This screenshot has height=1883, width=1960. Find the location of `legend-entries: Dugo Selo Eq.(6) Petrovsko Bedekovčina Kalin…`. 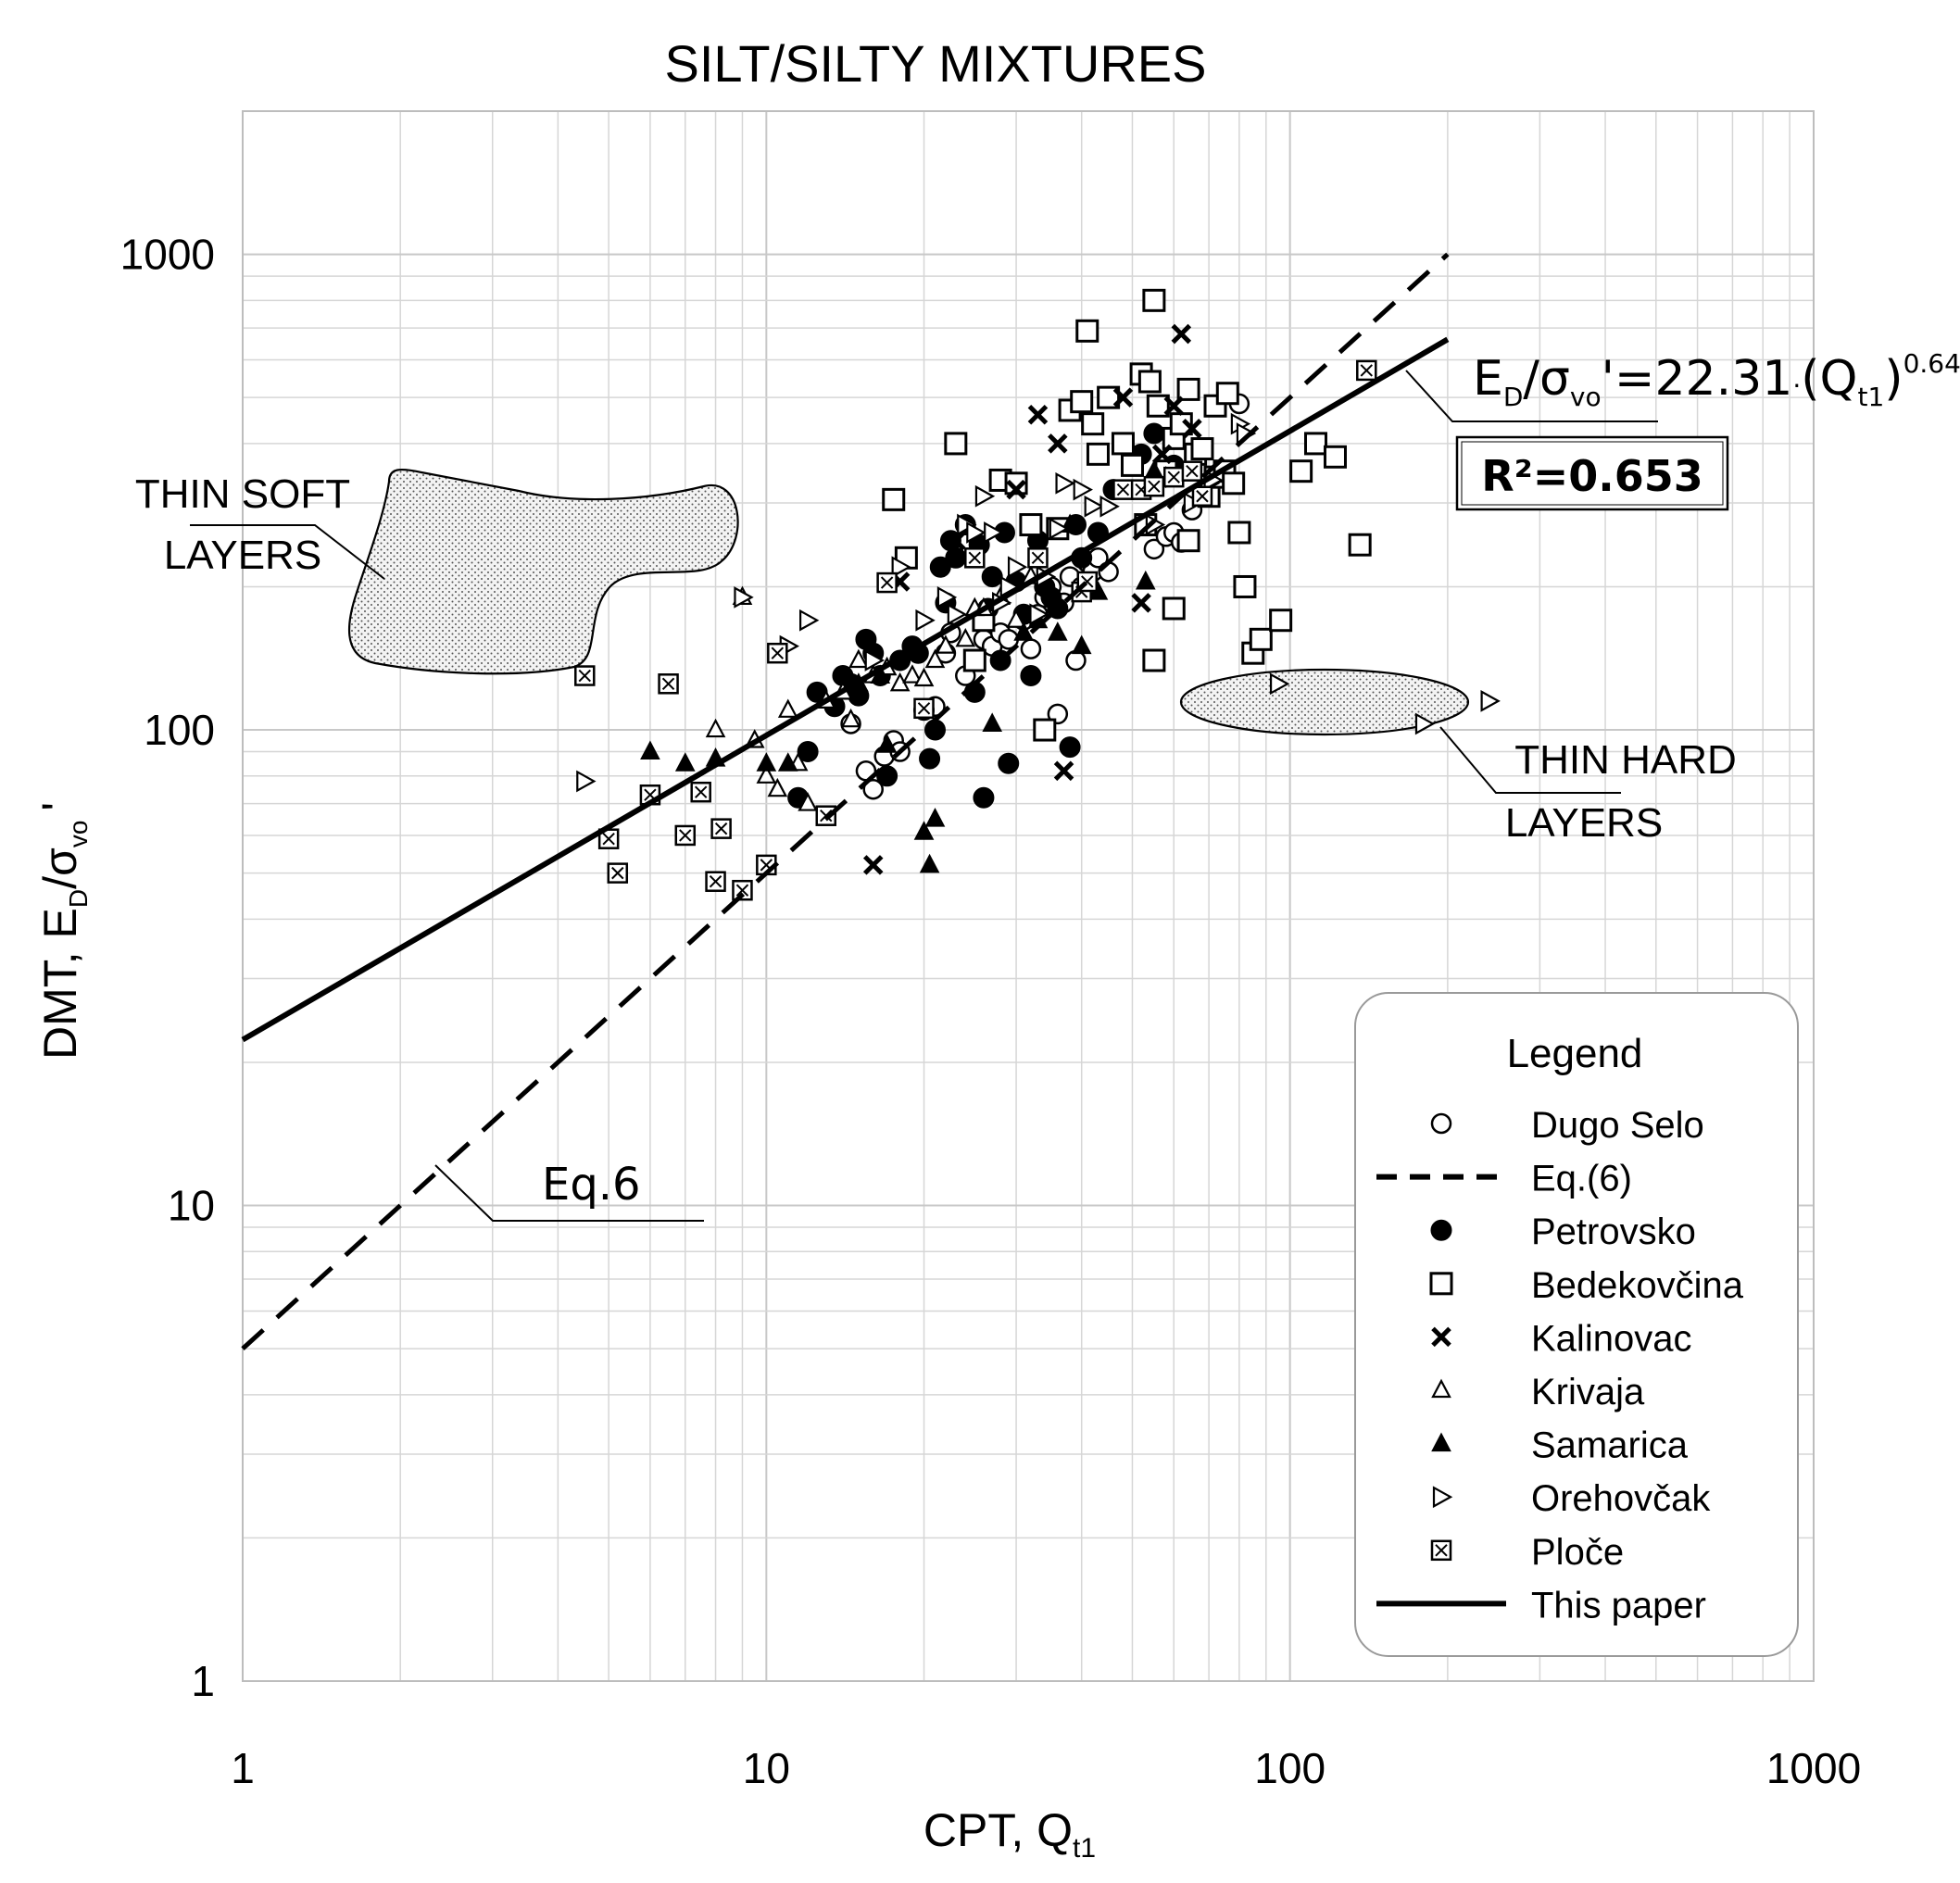

legend-entries: Dugo Selo Eq.(6) Petrovsko Bedekovčina Kalin… is located at coordinates (1560, 1365).